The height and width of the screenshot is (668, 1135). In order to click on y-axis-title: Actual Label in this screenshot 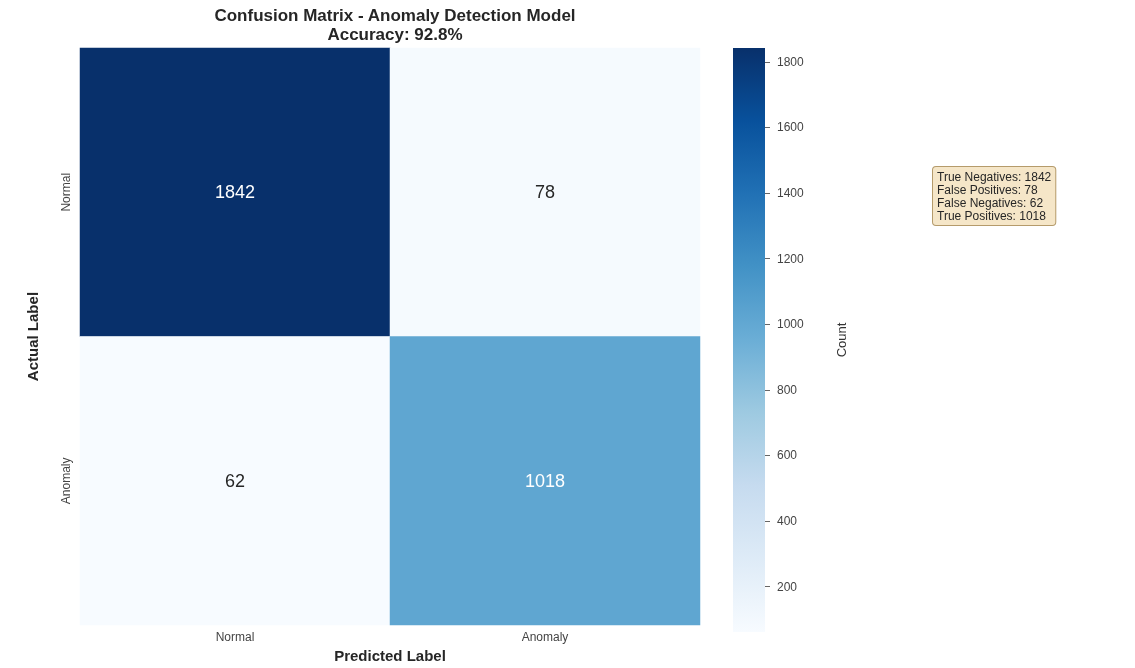, I will do `click(32, 336)`.